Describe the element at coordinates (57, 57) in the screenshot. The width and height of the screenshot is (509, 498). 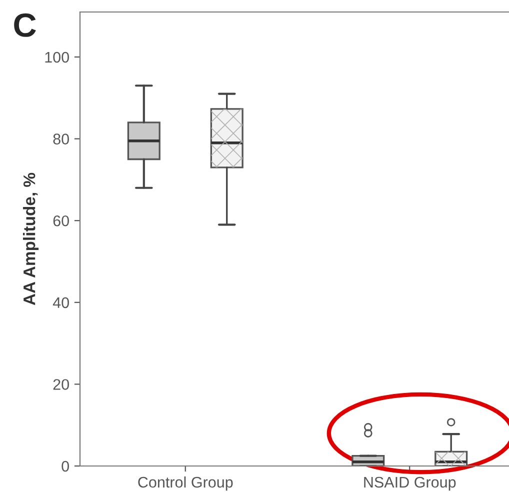
I see `y-tick-label: 100` at that location.